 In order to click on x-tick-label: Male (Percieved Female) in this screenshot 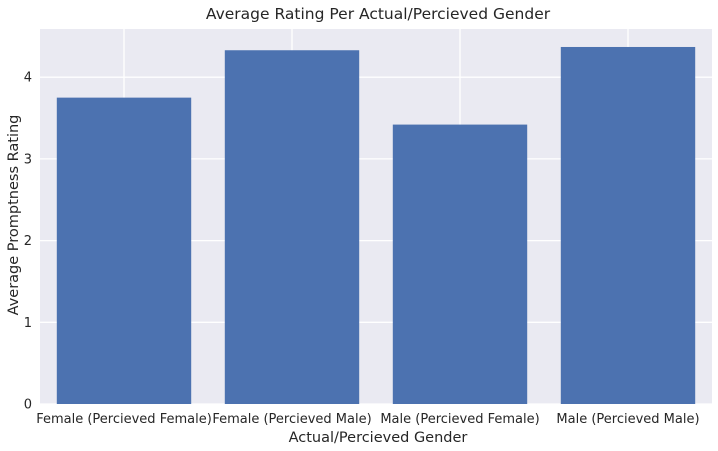, I will do `click(459, 419)`.